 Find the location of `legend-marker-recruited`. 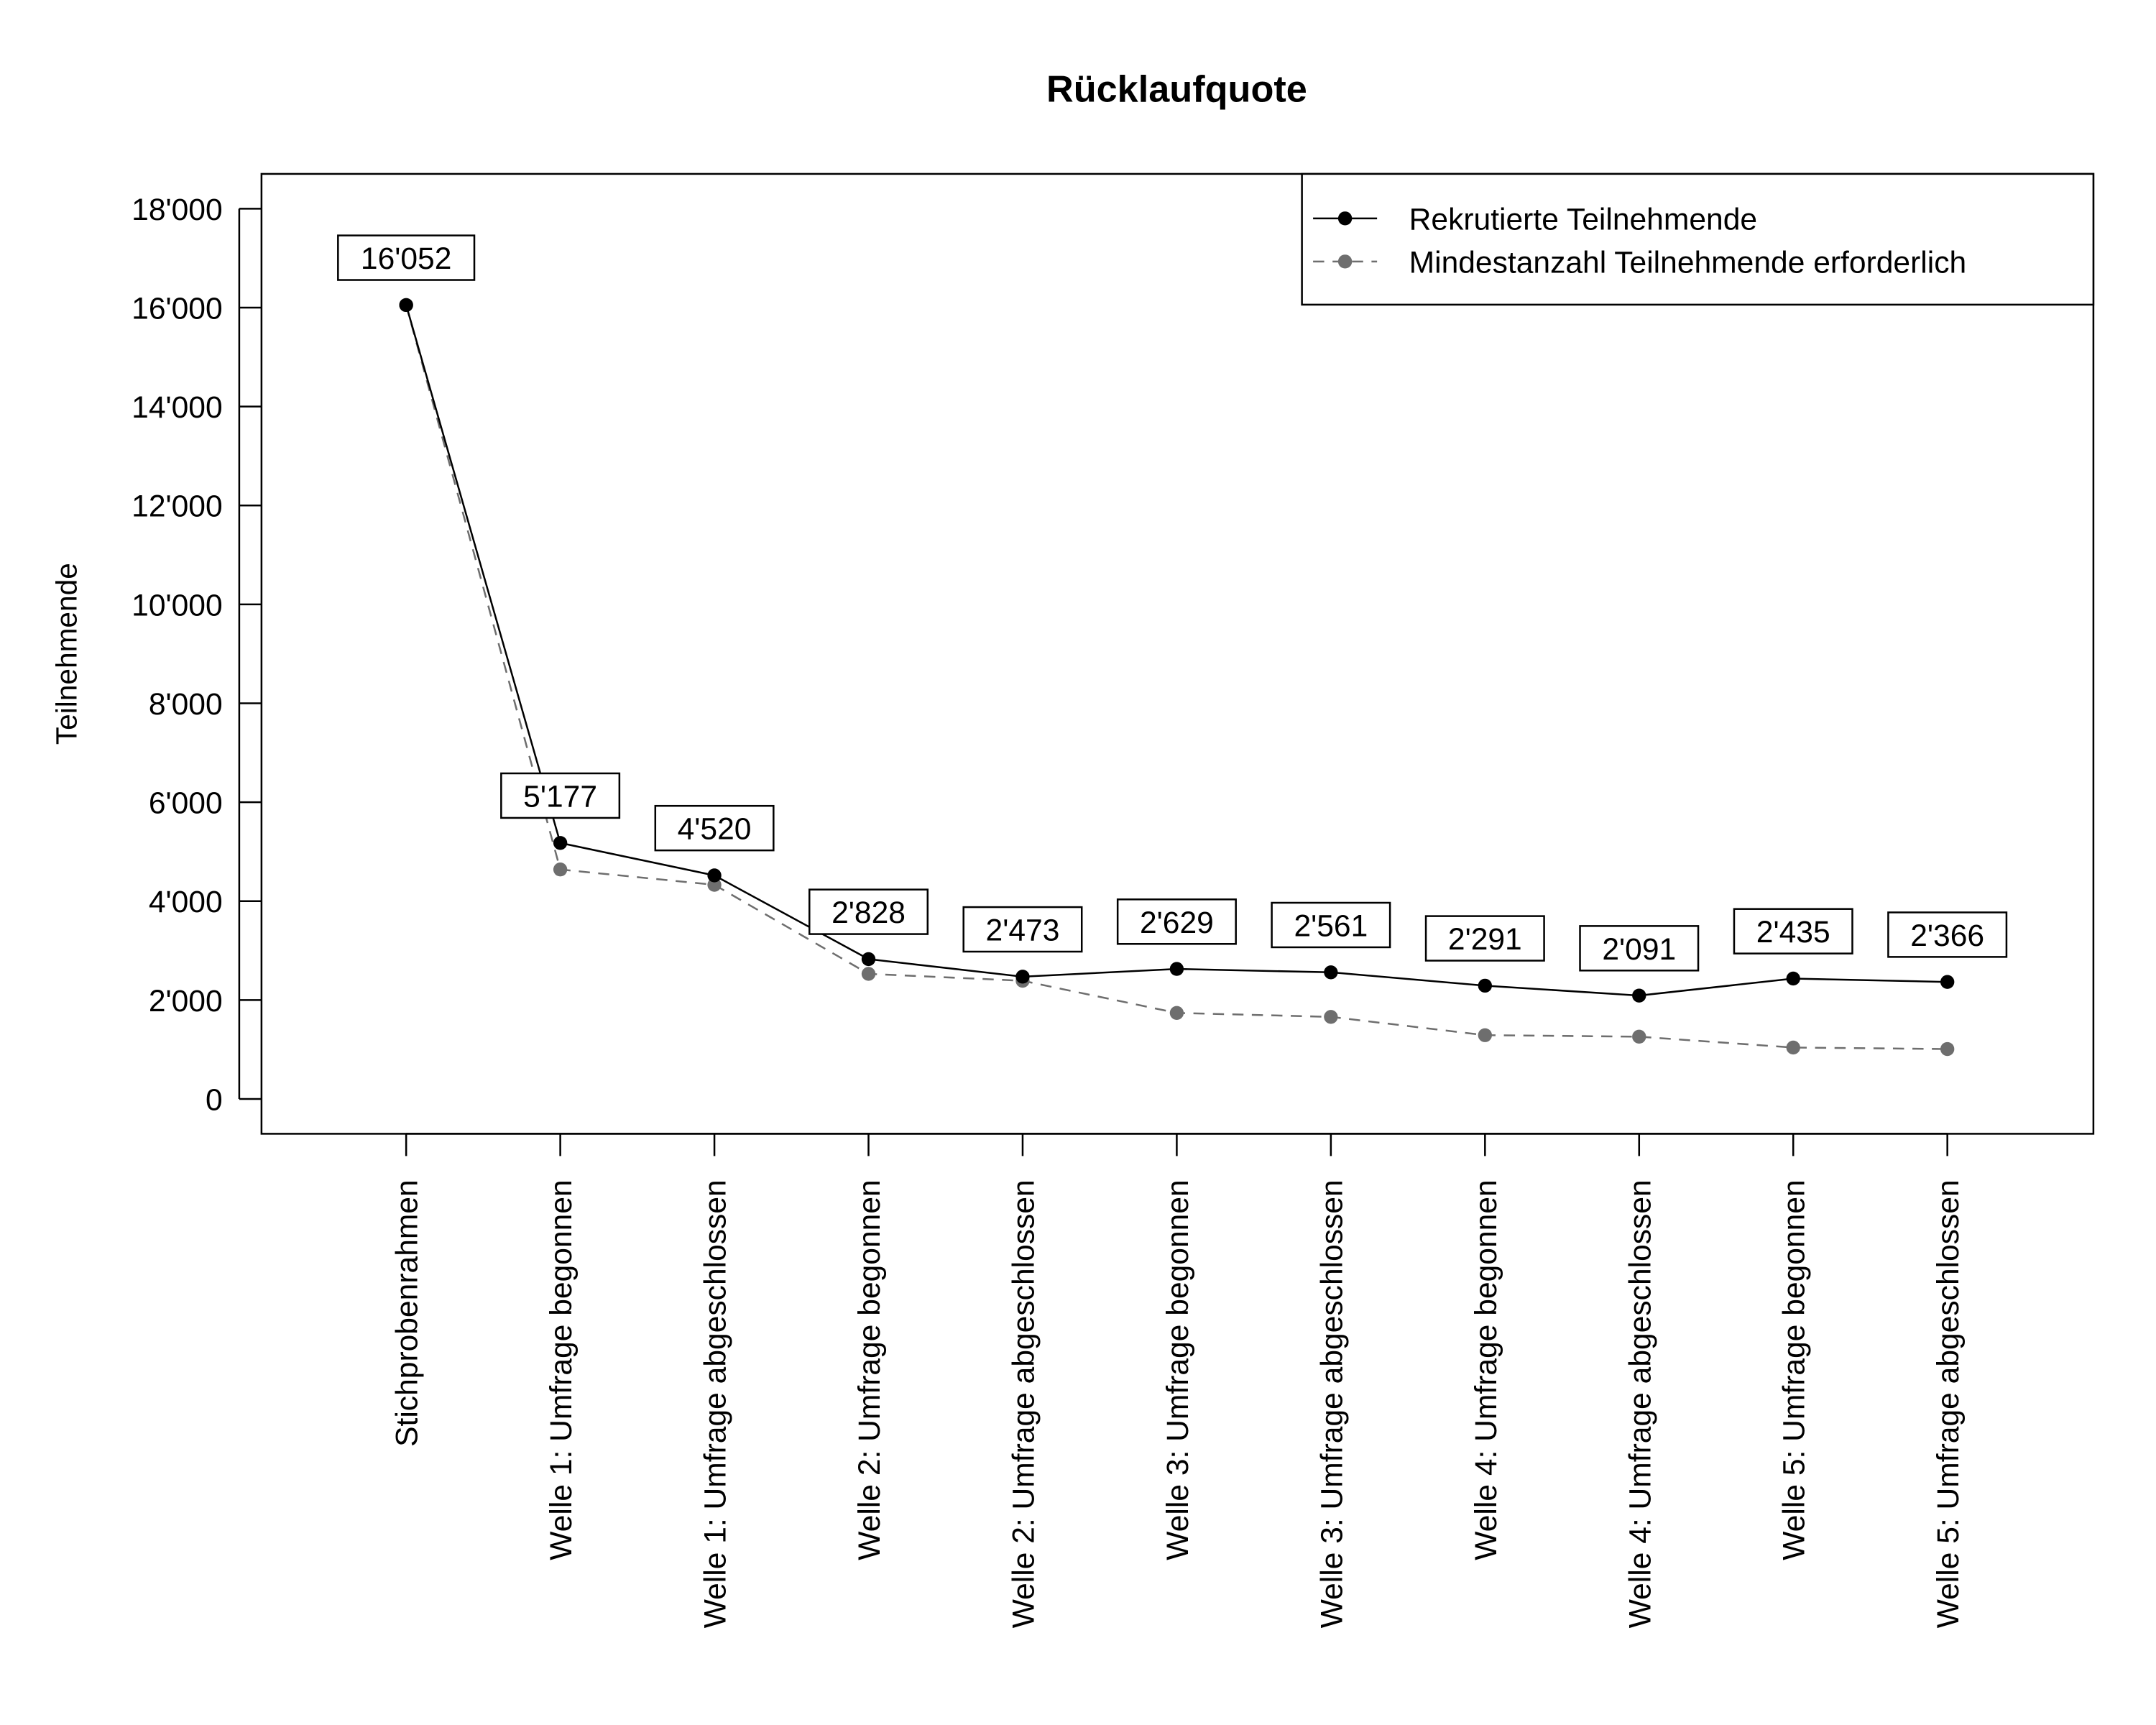

legend-marker-recruited is located at coordinates (1345, 218).